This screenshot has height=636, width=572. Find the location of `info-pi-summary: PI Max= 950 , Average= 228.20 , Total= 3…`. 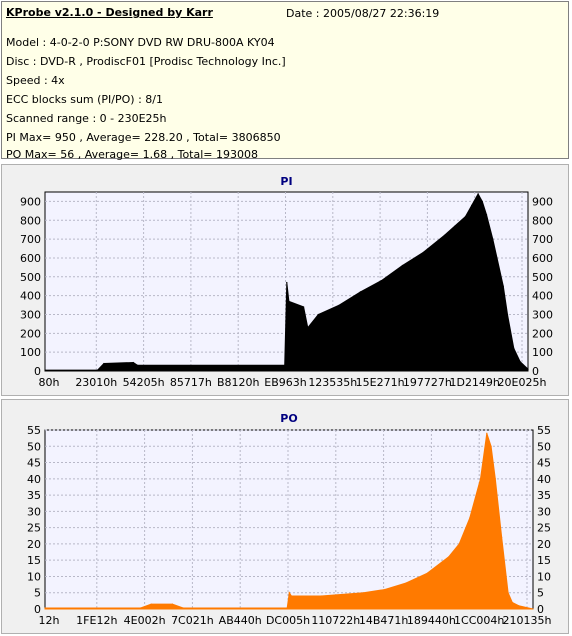

info-pi-summary: PI Max= 950 , Average= 228.20 , Total= 3… is located at coordinates (143, 137).